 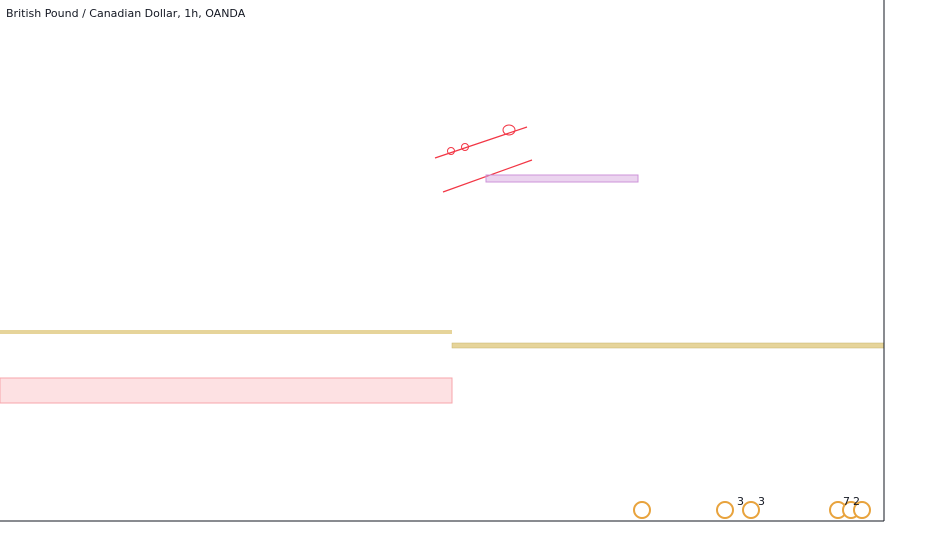 I want to click on event-count: 2, so click(x=856, y=501).